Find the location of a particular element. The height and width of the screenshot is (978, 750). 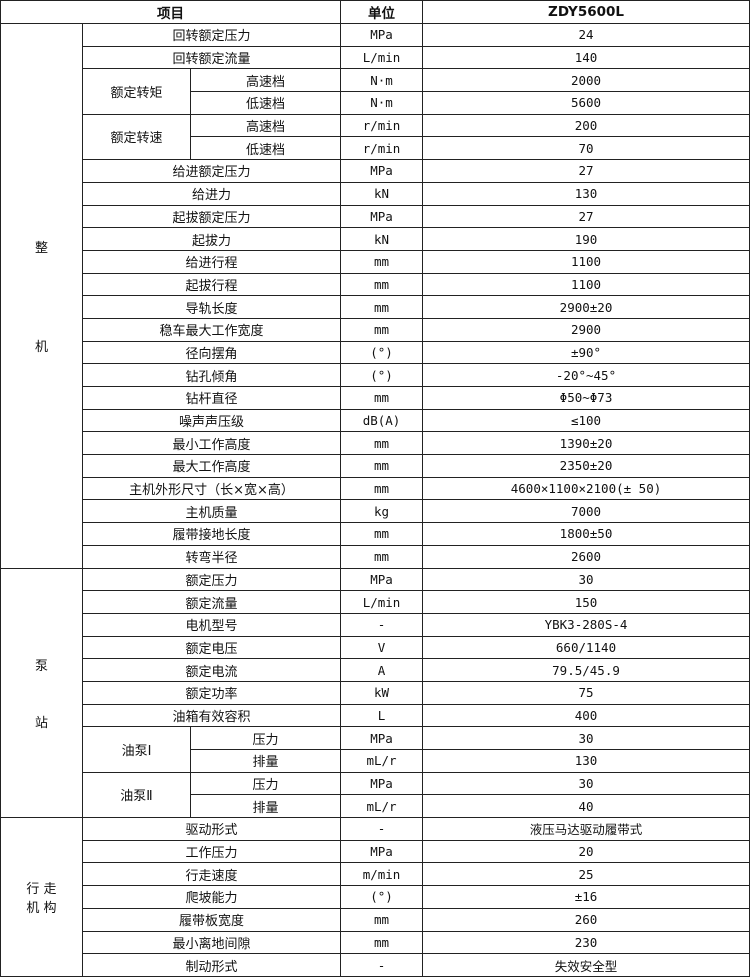

table-row: 回转额定流量 L/min 140 is located at coordinates (375, 57).